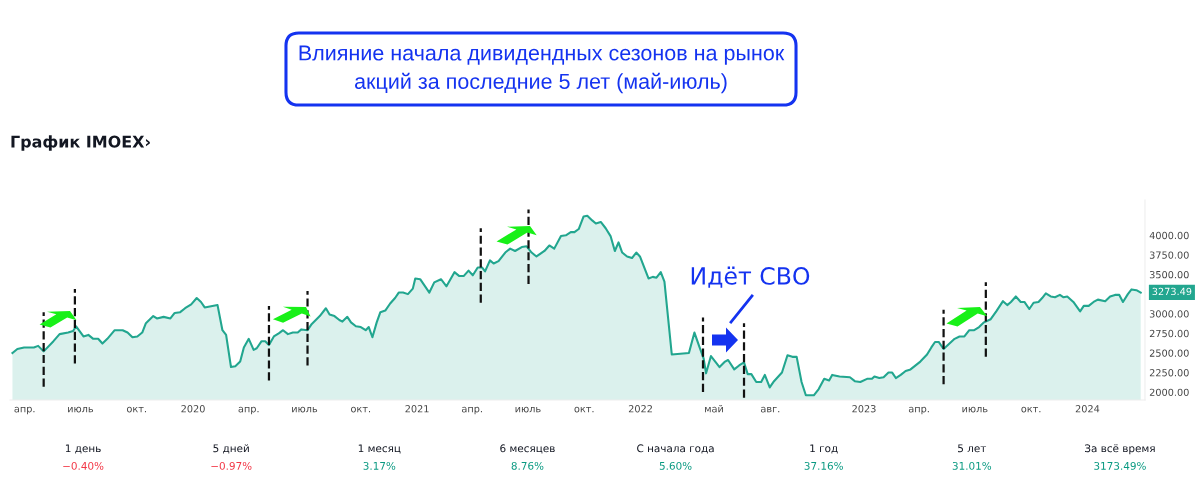 This screenshot has height=501, width=1200. Describe the element at coordinates (1169, 392) in the screenshot. I see `y-tick-label: 2000.00` at that location.